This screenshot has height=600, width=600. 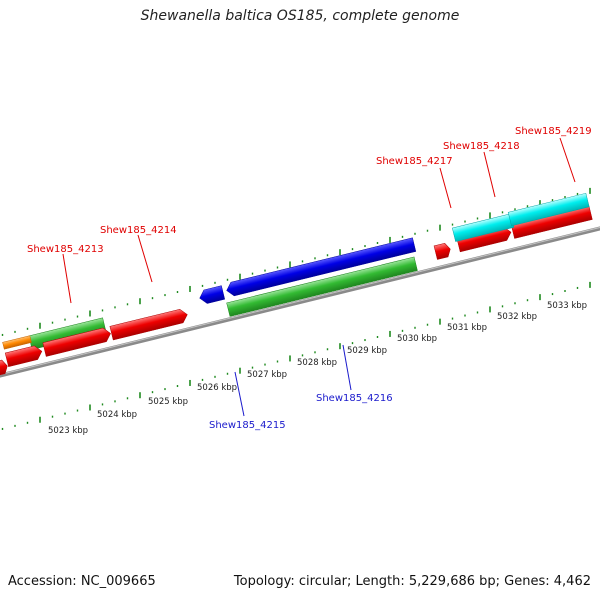 What do you see at coordinates (82, 581) in the screenshot?
I see `accession-label: Accession: NC_009665` at bounding box center [82, 581].